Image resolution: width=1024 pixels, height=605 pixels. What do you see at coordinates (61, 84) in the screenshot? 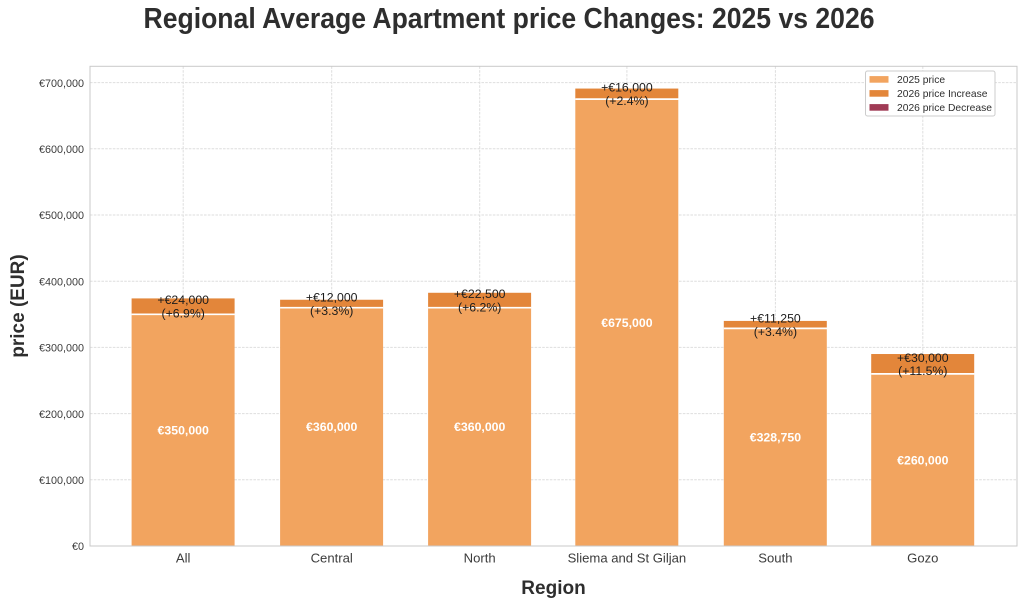
I see `svg-text: €700,000` at bounding box center [61, 84].